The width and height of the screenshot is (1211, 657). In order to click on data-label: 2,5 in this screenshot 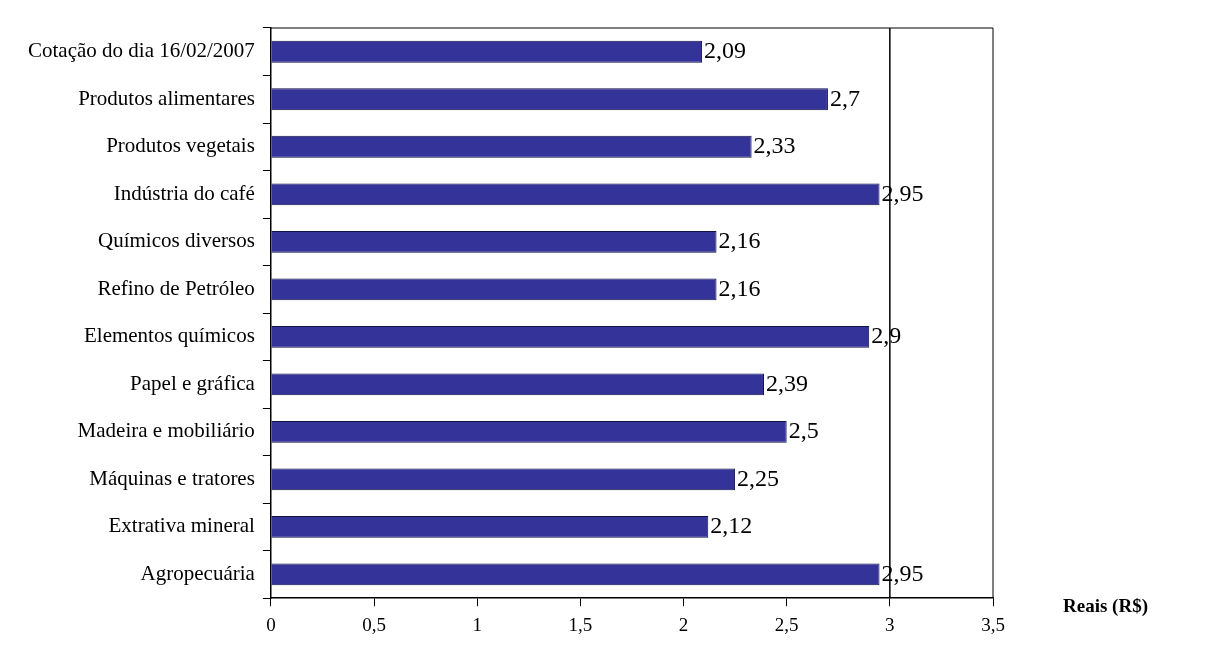, I will do `click(803, 430)`.